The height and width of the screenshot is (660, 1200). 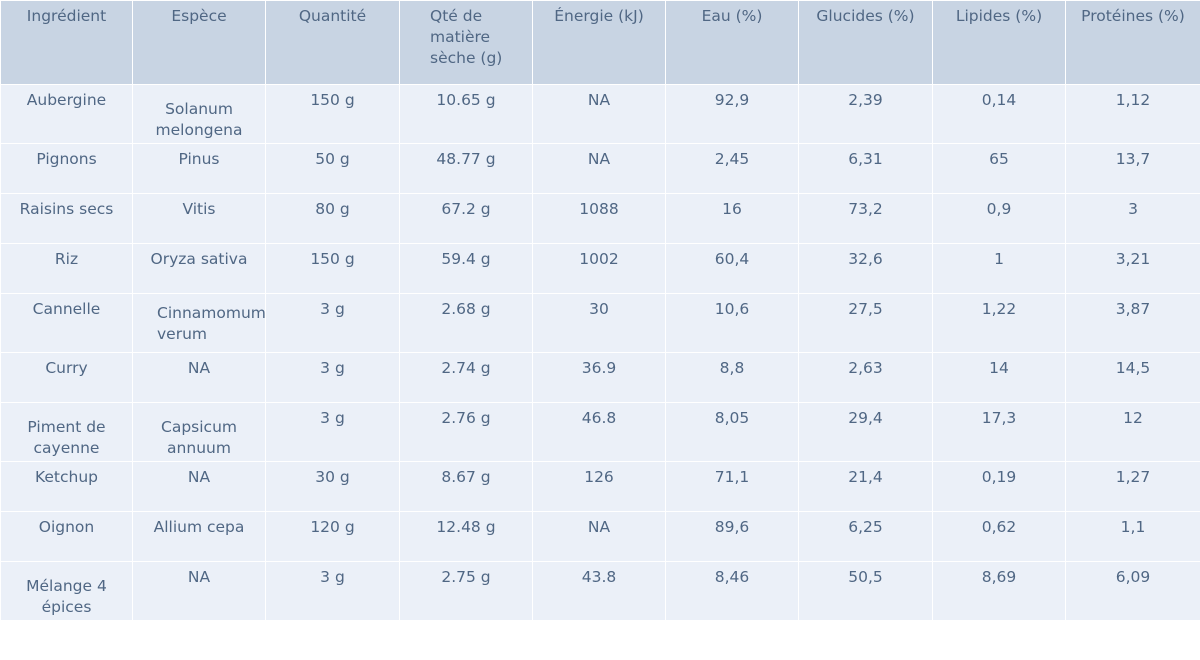 What do you see at coordinates (1133, 591) in the screenshot?
I see `table-cell: 6,09` at bounding box center [1133, 591].